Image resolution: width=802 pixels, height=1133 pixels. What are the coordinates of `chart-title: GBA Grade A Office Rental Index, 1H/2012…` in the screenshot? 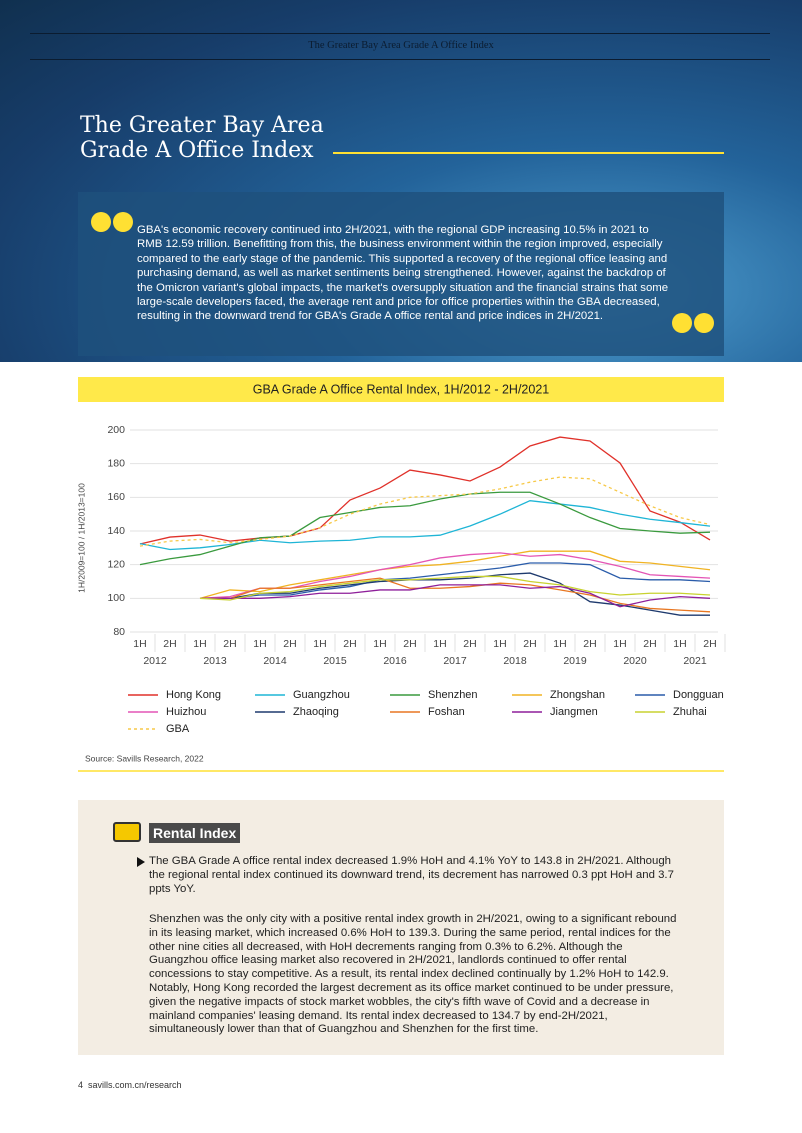 It's located at (401, 389).